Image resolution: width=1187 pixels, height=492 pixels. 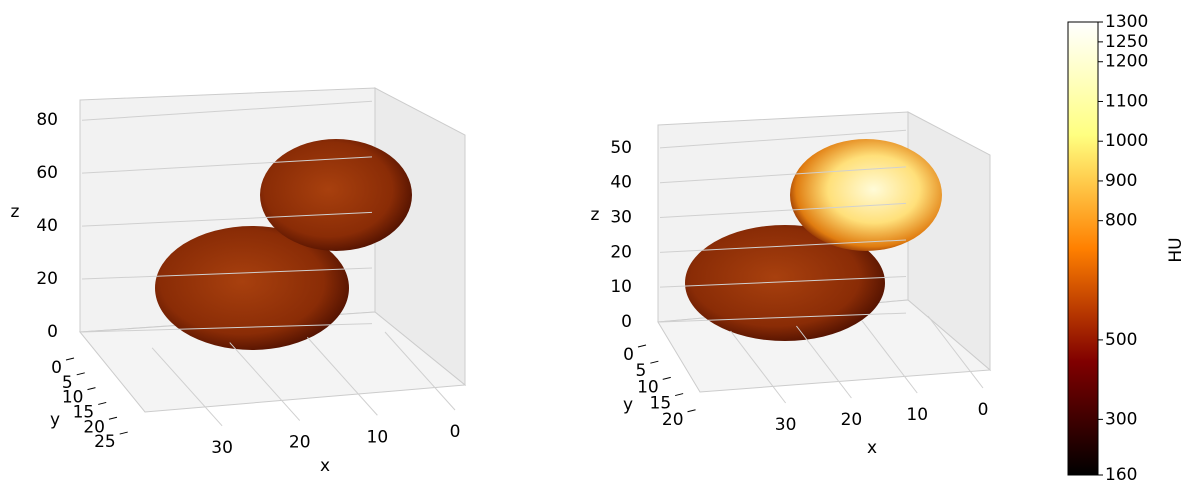 What do you see at coordinates (1121, 475) in the screenshot?
I see `colorbar-tick-label: 160` at bounding box center [1121, 475].